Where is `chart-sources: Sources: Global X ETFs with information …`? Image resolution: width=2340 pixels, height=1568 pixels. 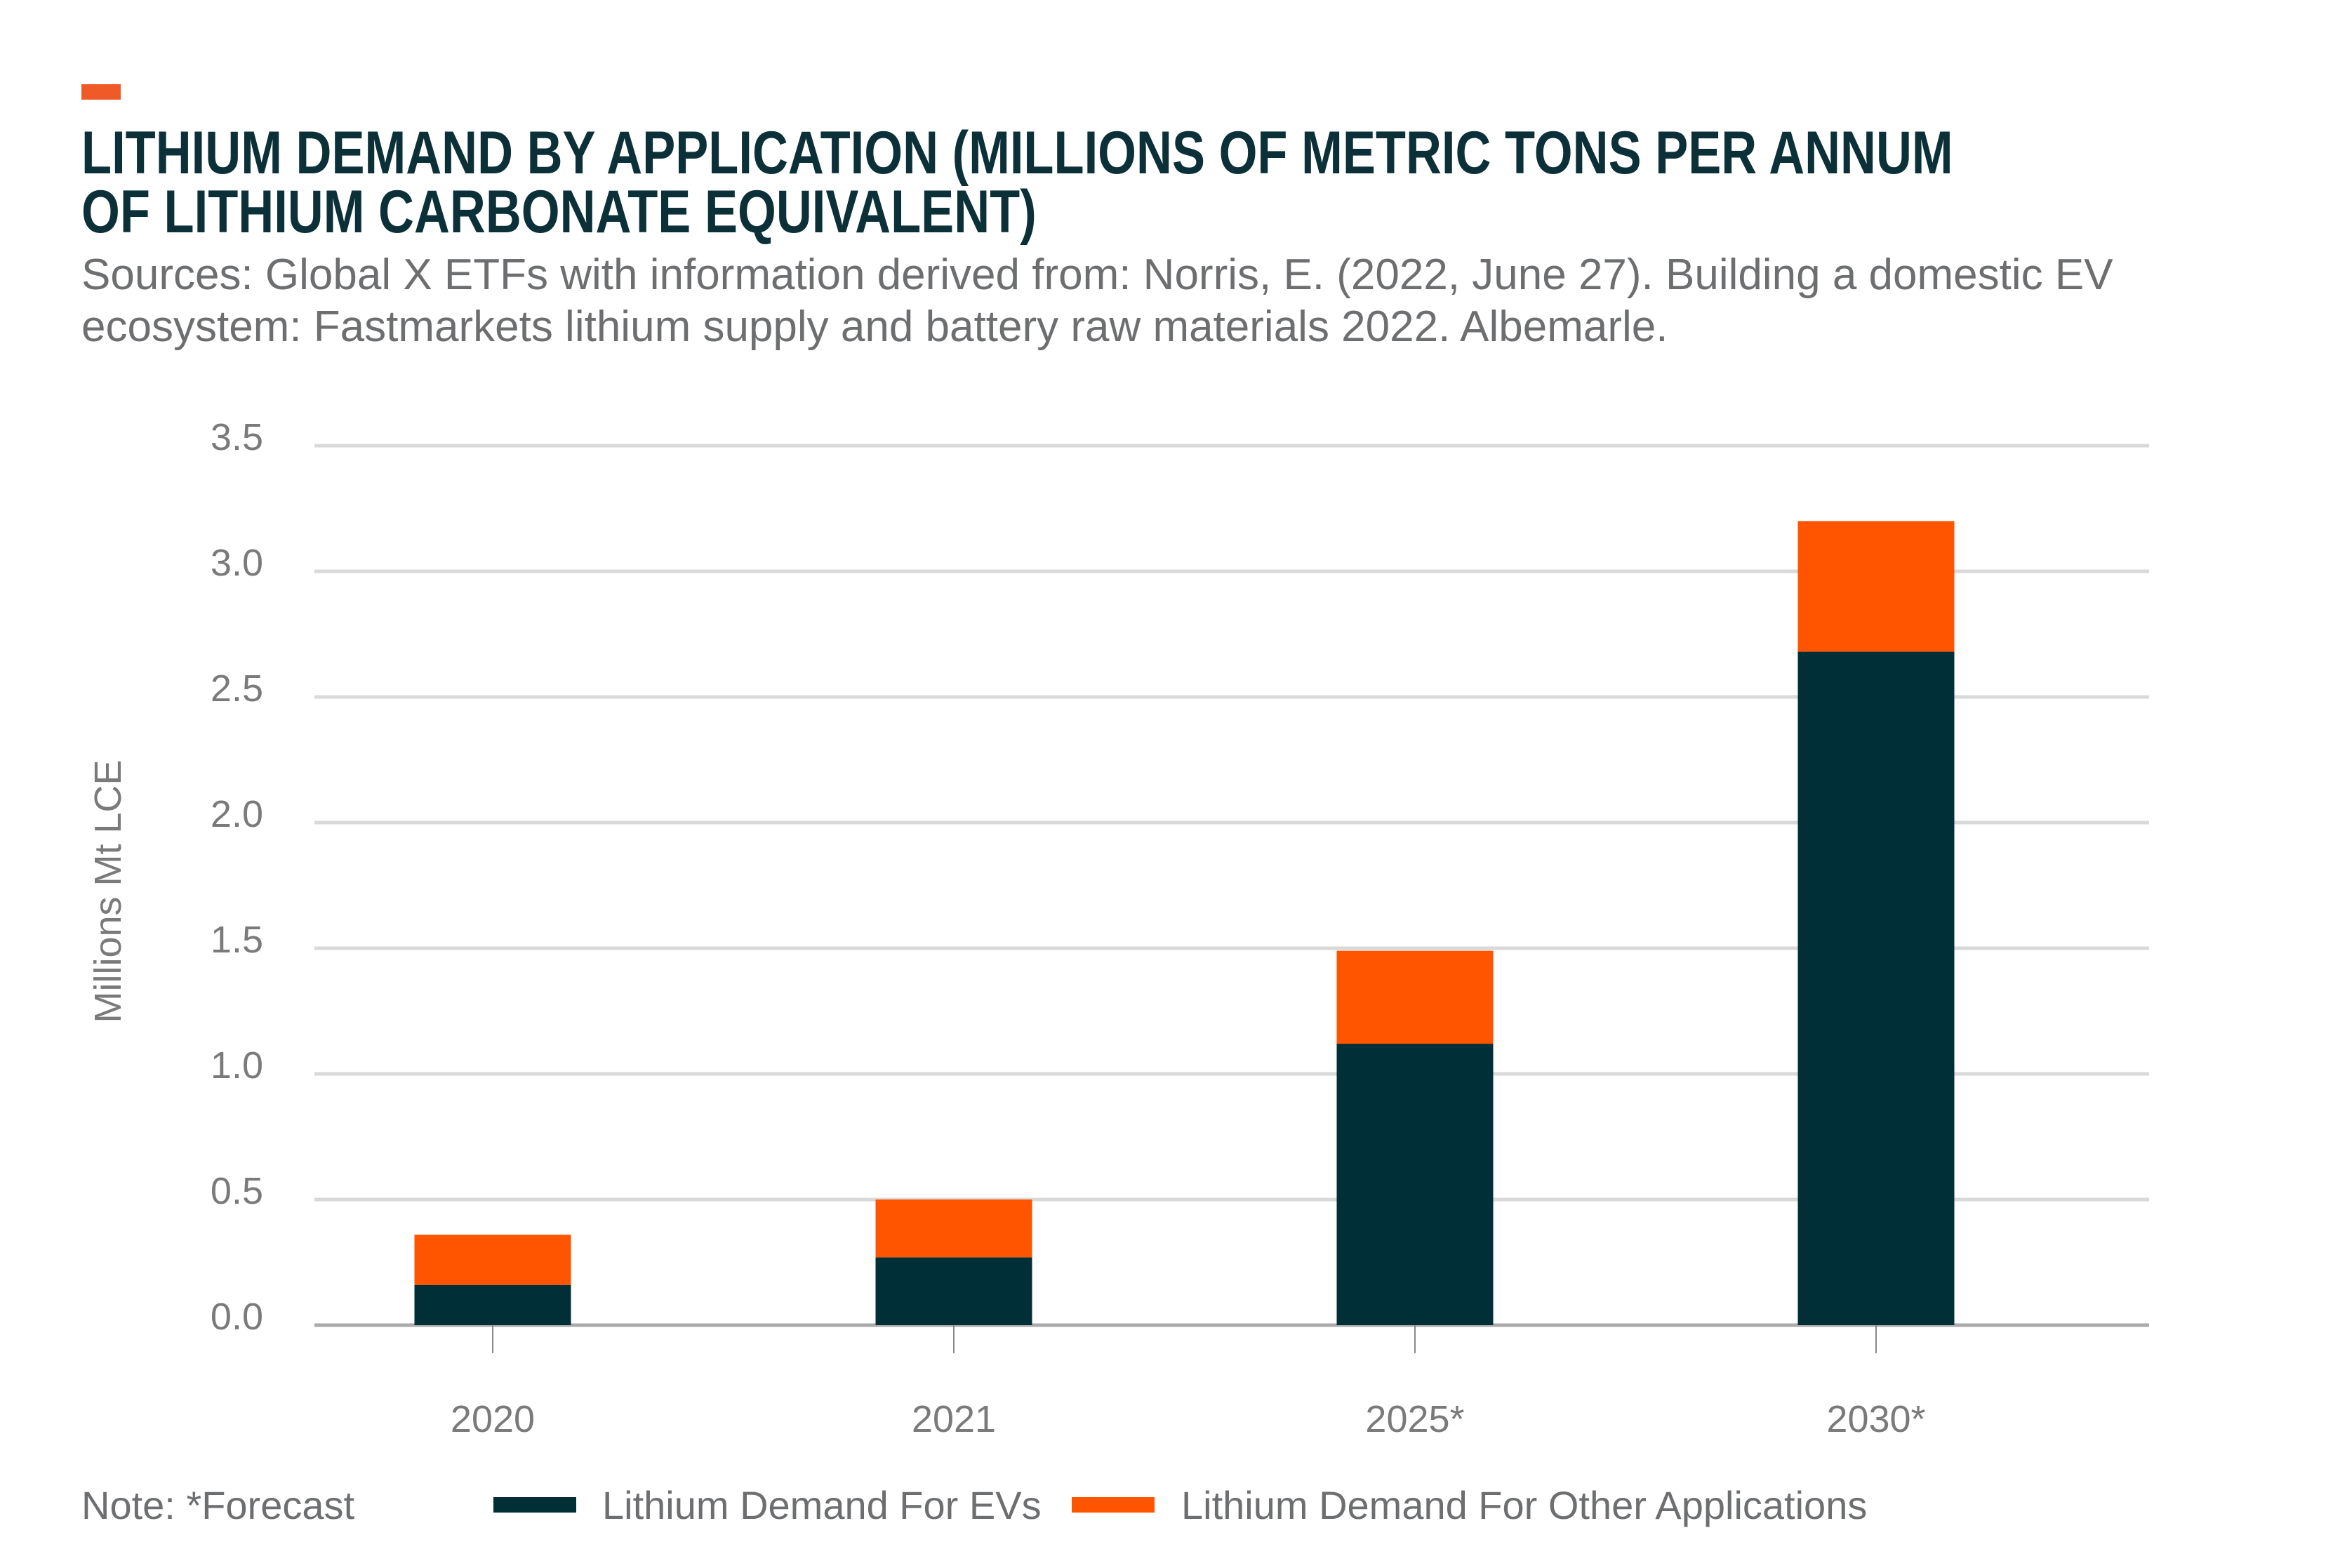
chart-sources: Sources: Global X ETFs with information … is located at coordinates (1169, 301).